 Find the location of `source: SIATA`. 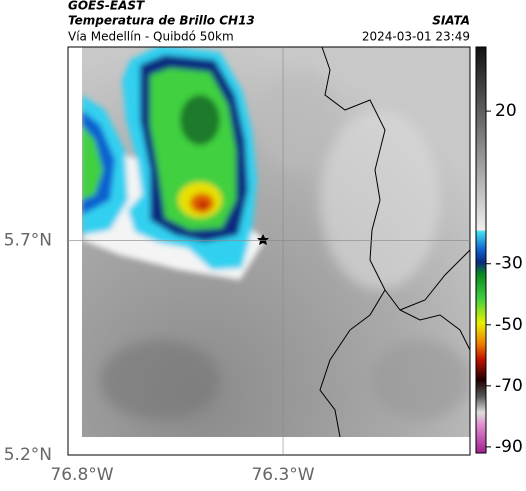

source: SIATA is located at coordinates (451, 21).